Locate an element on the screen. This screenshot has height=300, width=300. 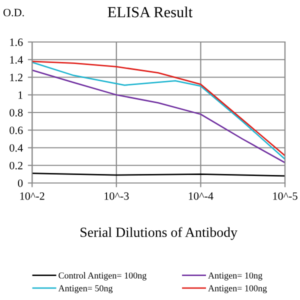
y-tick-label: 1.2 is located at coordinates (16, 78).